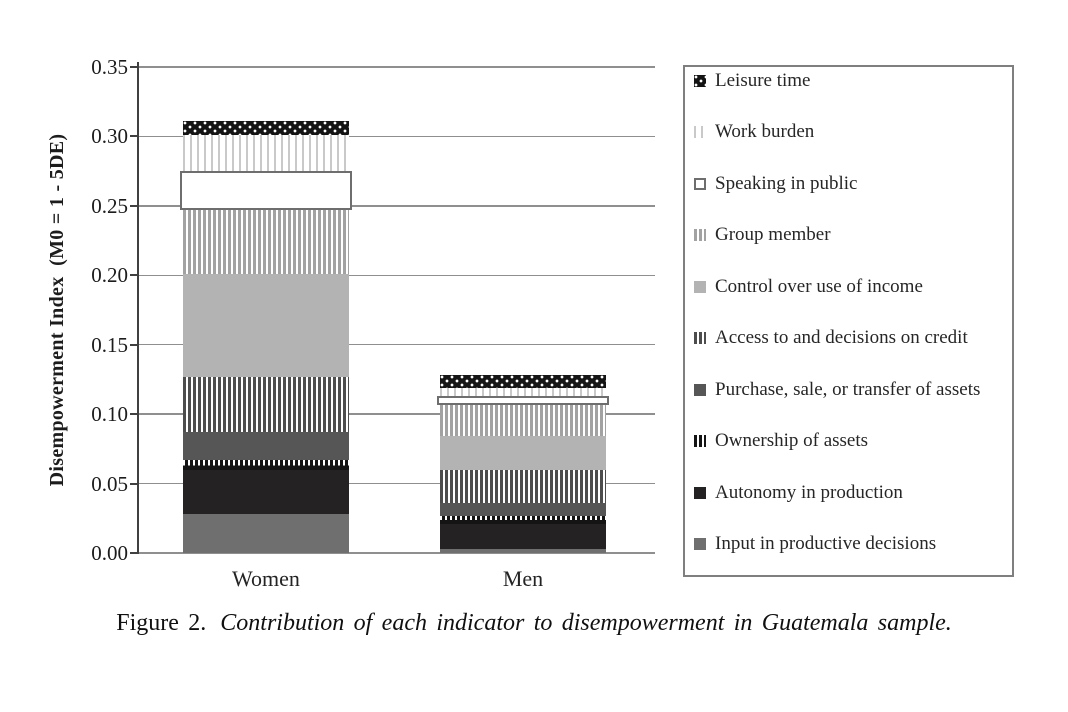 This screenshot has width=1068, height=712. What do you see at coordinates (700, 132) in the screenshot?
I see `legend-marker-work_burden-icon` at bounding box center [700, 132].